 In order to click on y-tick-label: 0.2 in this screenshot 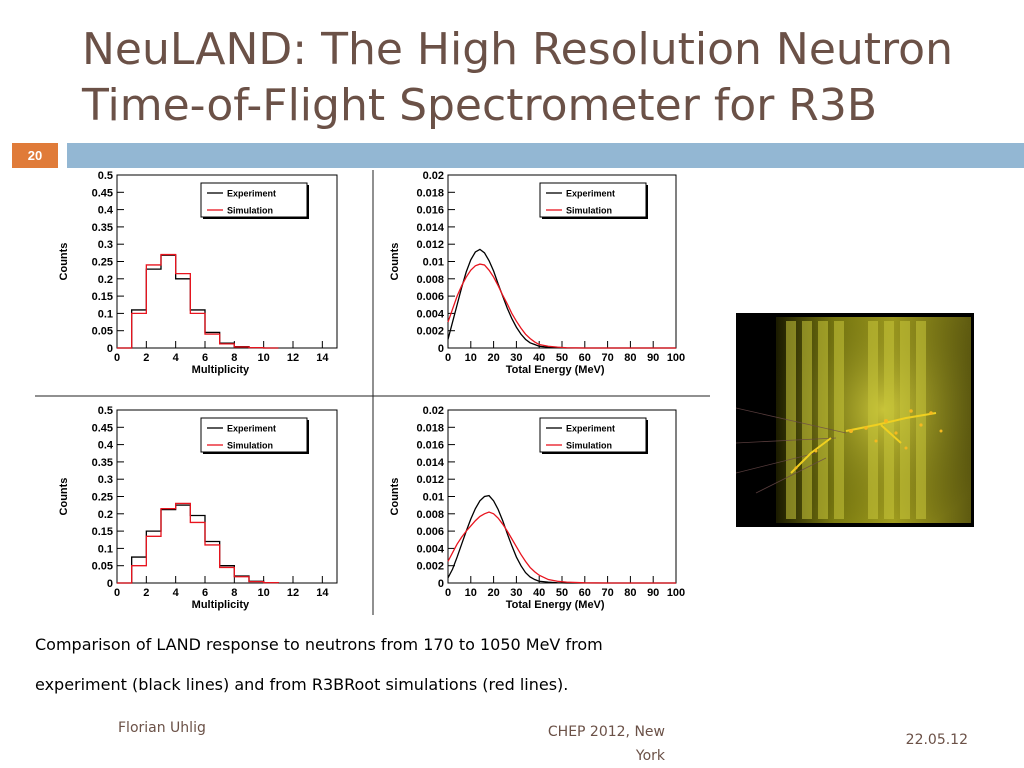, I will do `click(105, 515)`.